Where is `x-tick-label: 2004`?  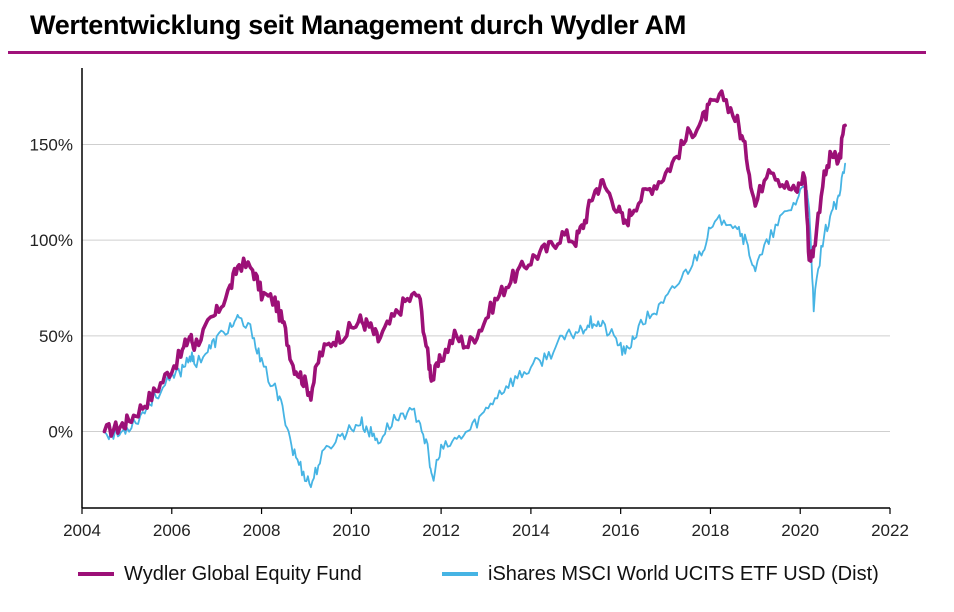 x-tick-label: 2004 is located at coordinates (82, 530).